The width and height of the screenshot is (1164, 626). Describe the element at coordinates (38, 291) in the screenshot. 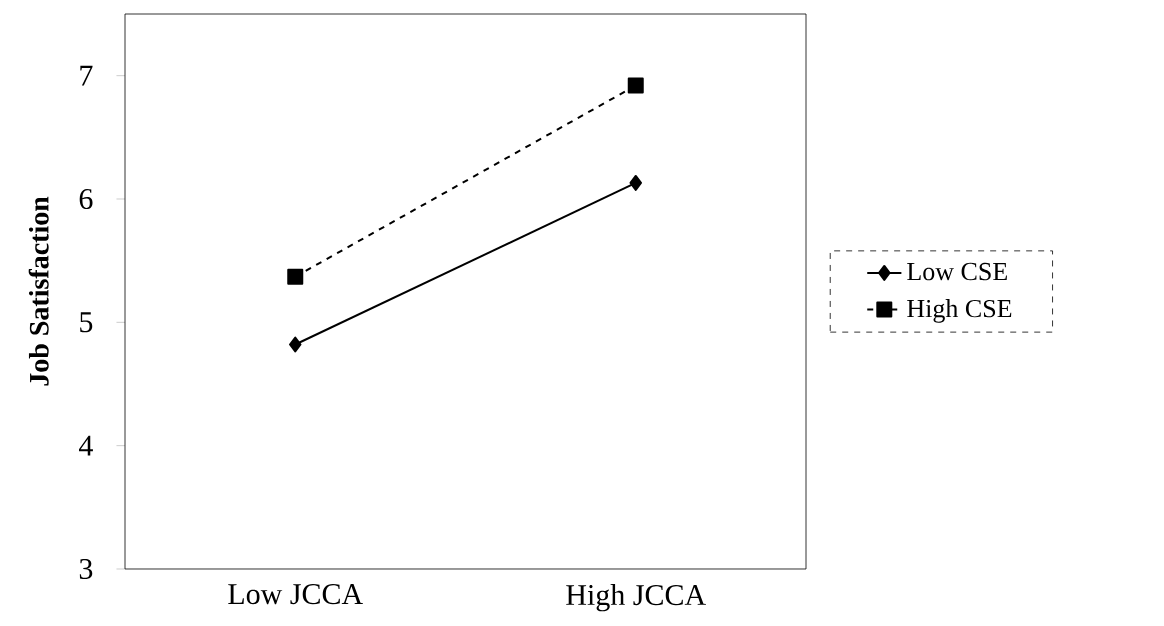

I see `y-axis-title: Job Satisfaction` at that location.